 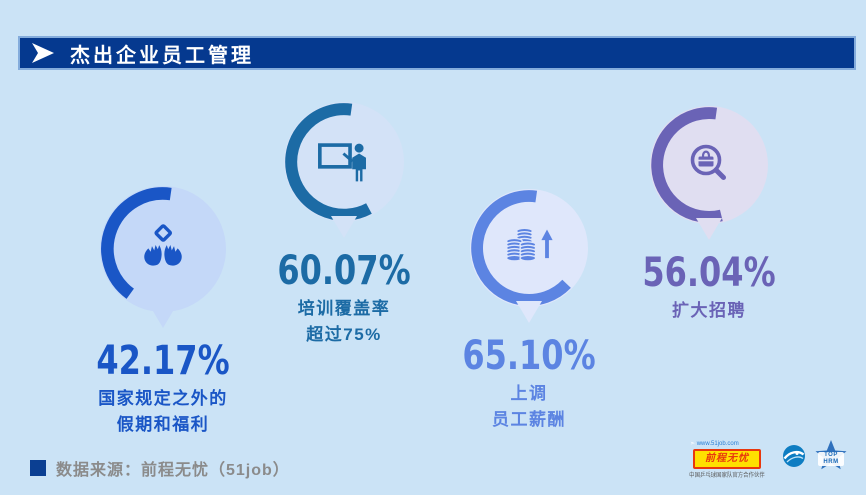 I want to click on stat-item-benefits: 42.17% 国家规定之外的 假期和福利, so click(x=163, y=312).